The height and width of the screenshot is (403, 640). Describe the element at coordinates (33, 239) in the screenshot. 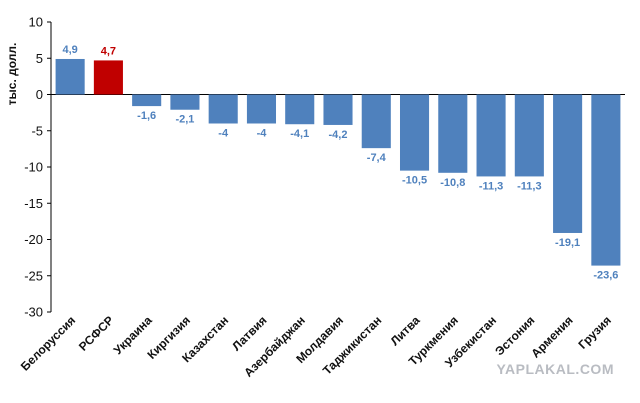

I see `y-tick-label: -20` at that location.